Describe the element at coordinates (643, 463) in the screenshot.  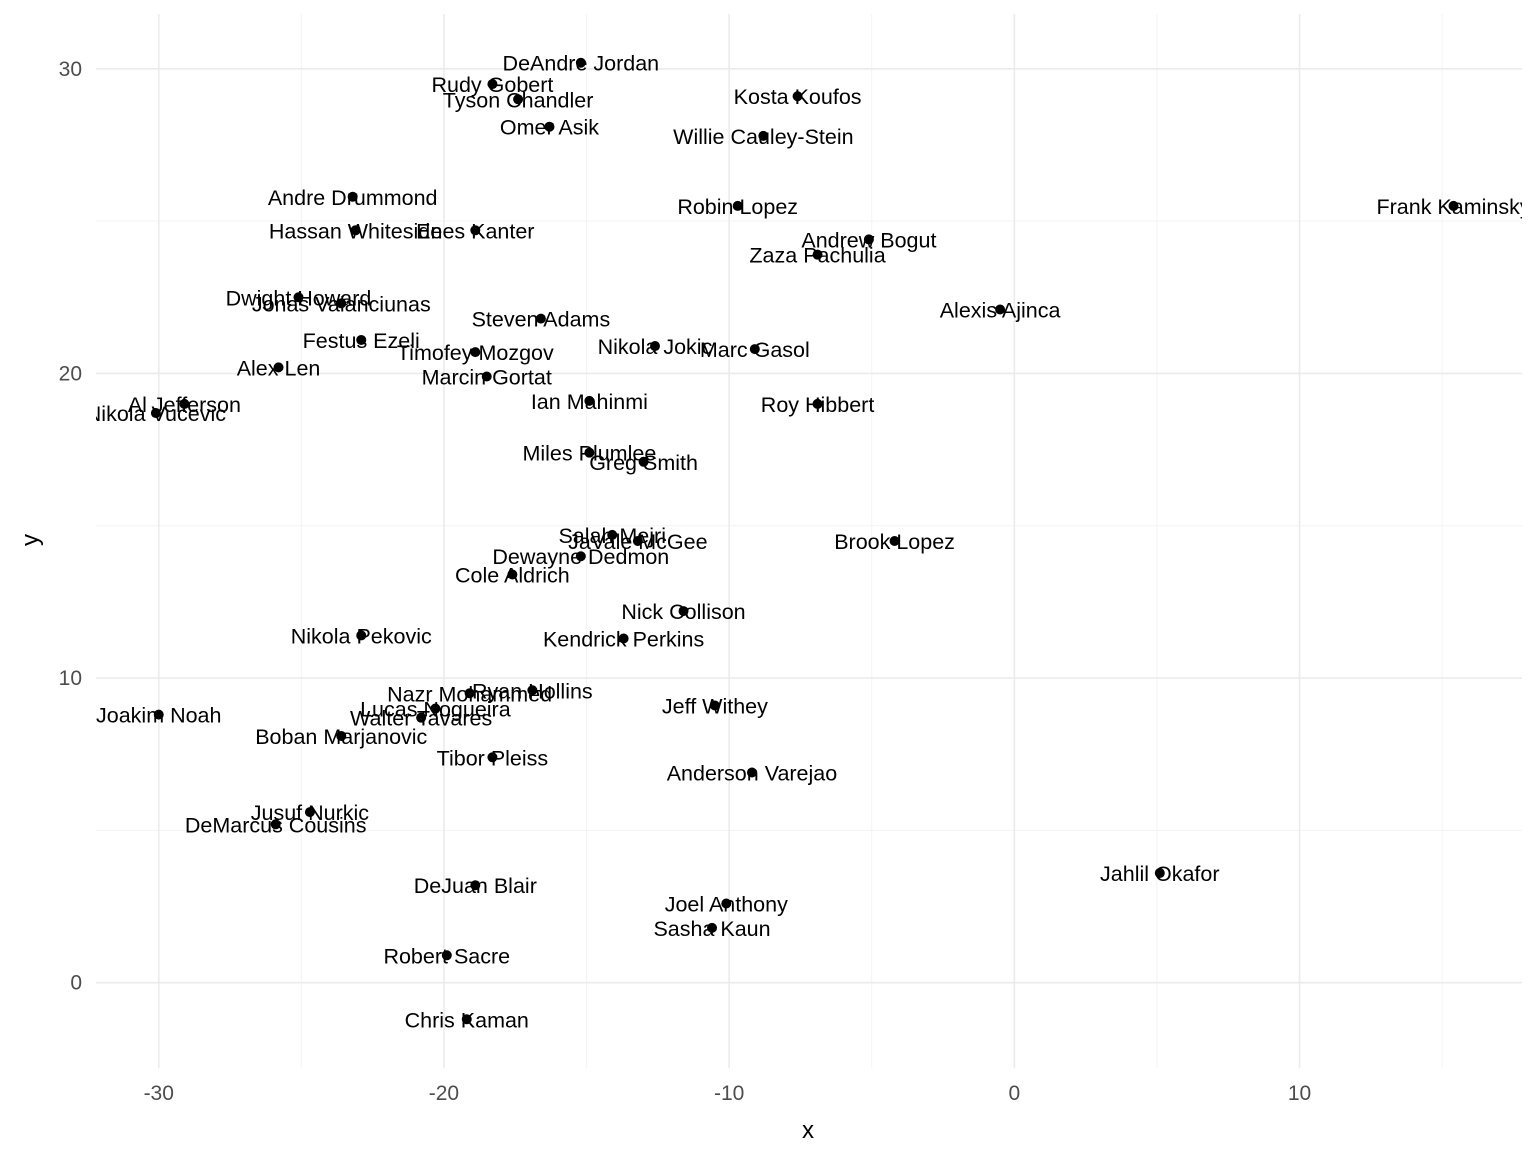
I see `data-point-label: Greg Smith` at that location.